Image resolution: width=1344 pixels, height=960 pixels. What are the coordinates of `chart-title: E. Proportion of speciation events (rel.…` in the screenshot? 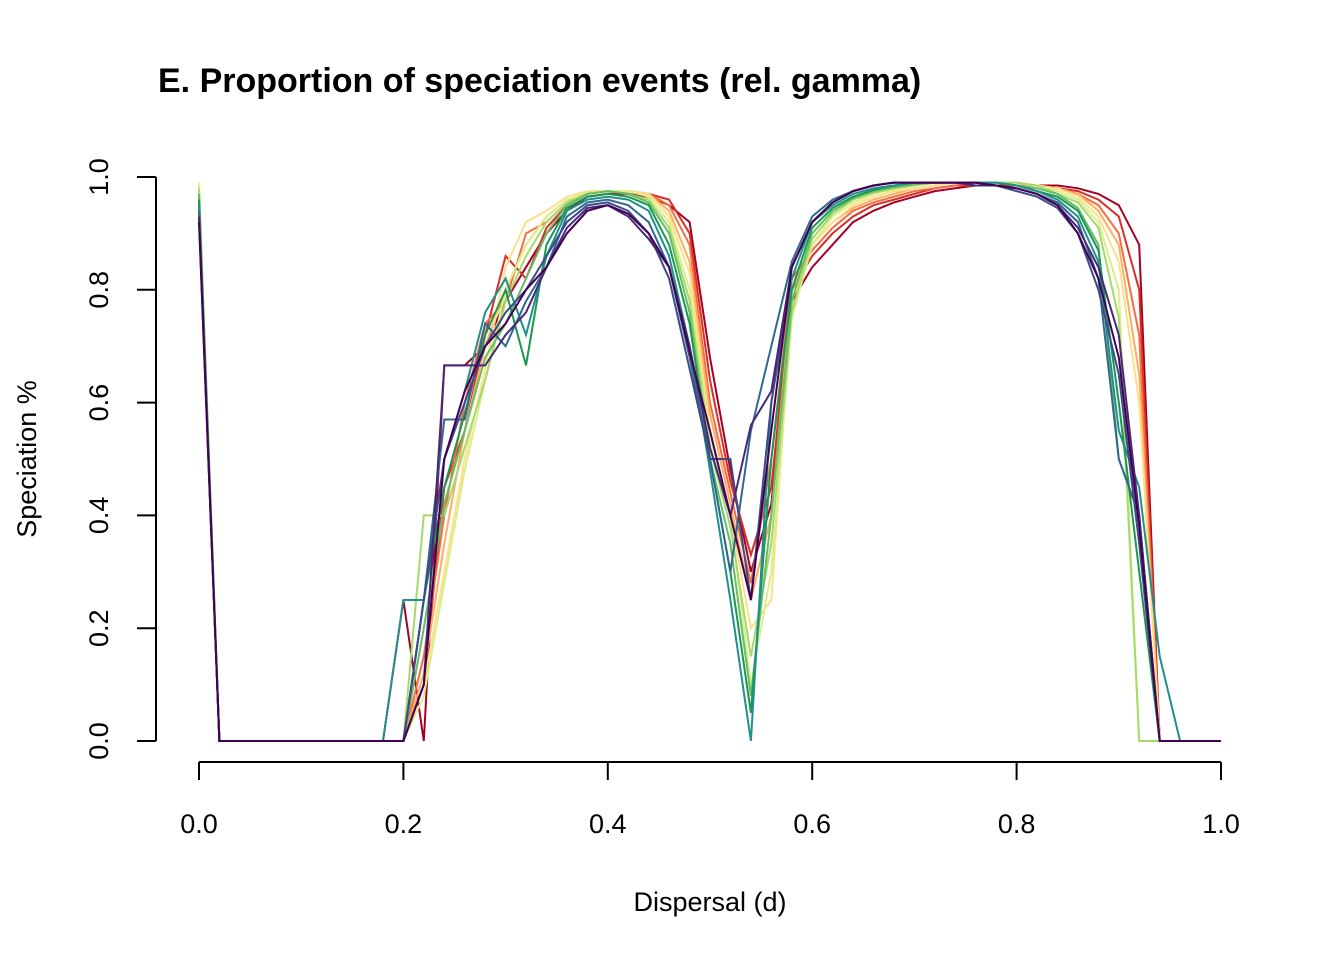 It's located at (539, 81).